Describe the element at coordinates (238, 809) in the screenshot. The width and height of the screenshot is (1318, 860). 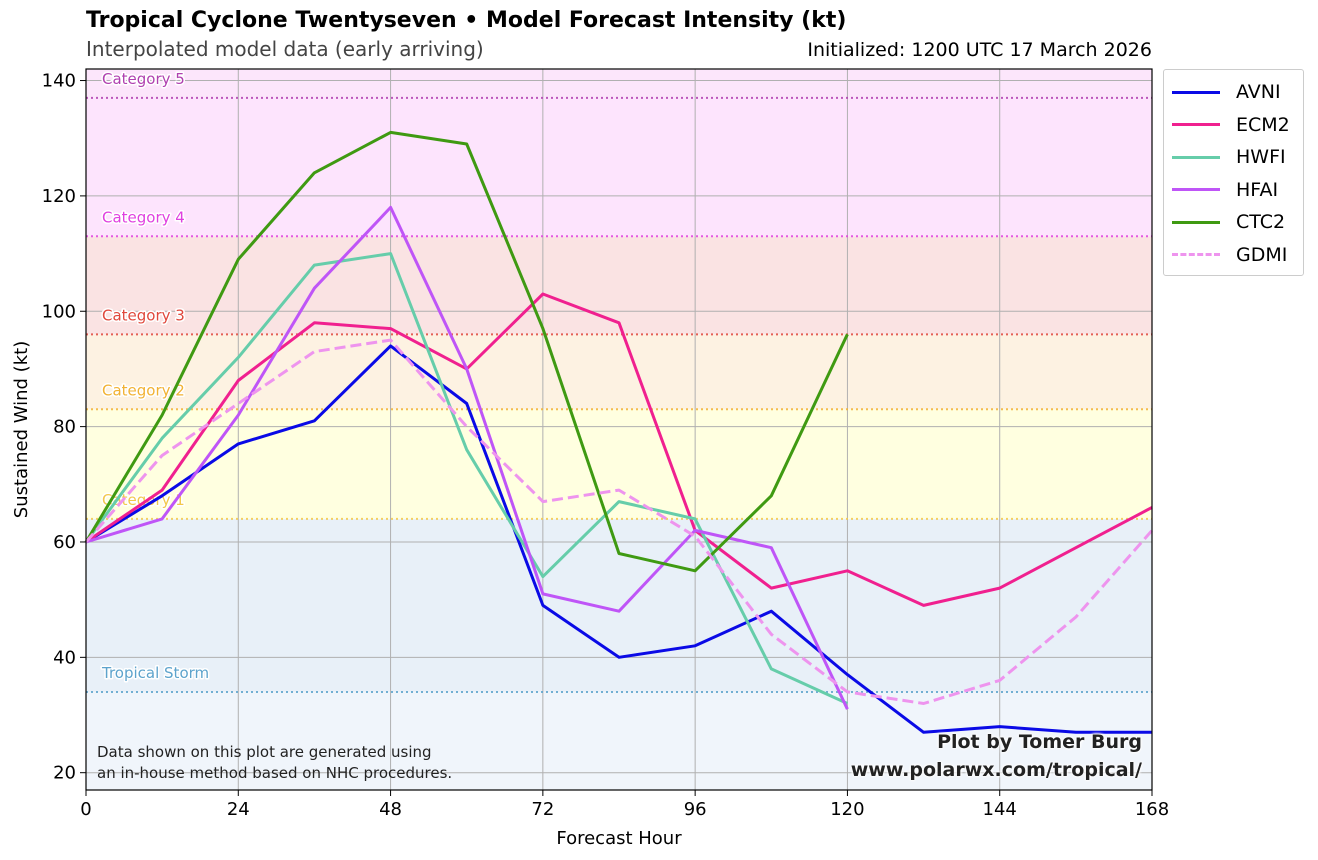
I see `x-tick-label-24: 24` at that location.